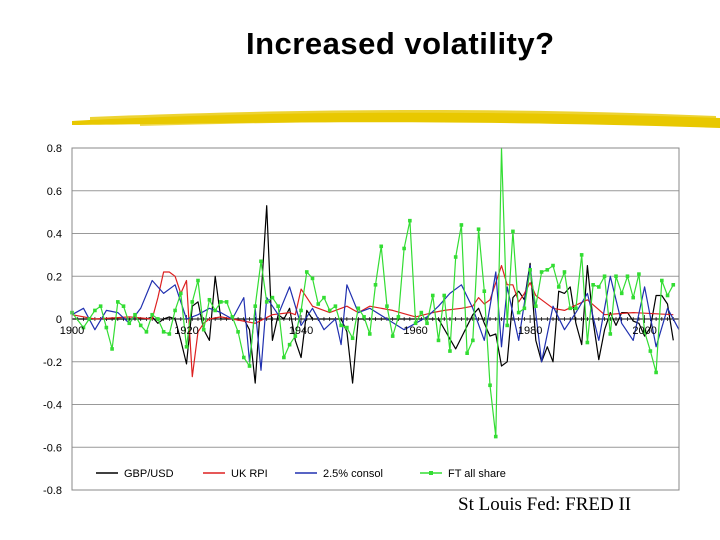  What do you see at coordinates (415, 331) in the screenshot?
I see `x-tick-label: 1960` at bounding box center [415, 331].